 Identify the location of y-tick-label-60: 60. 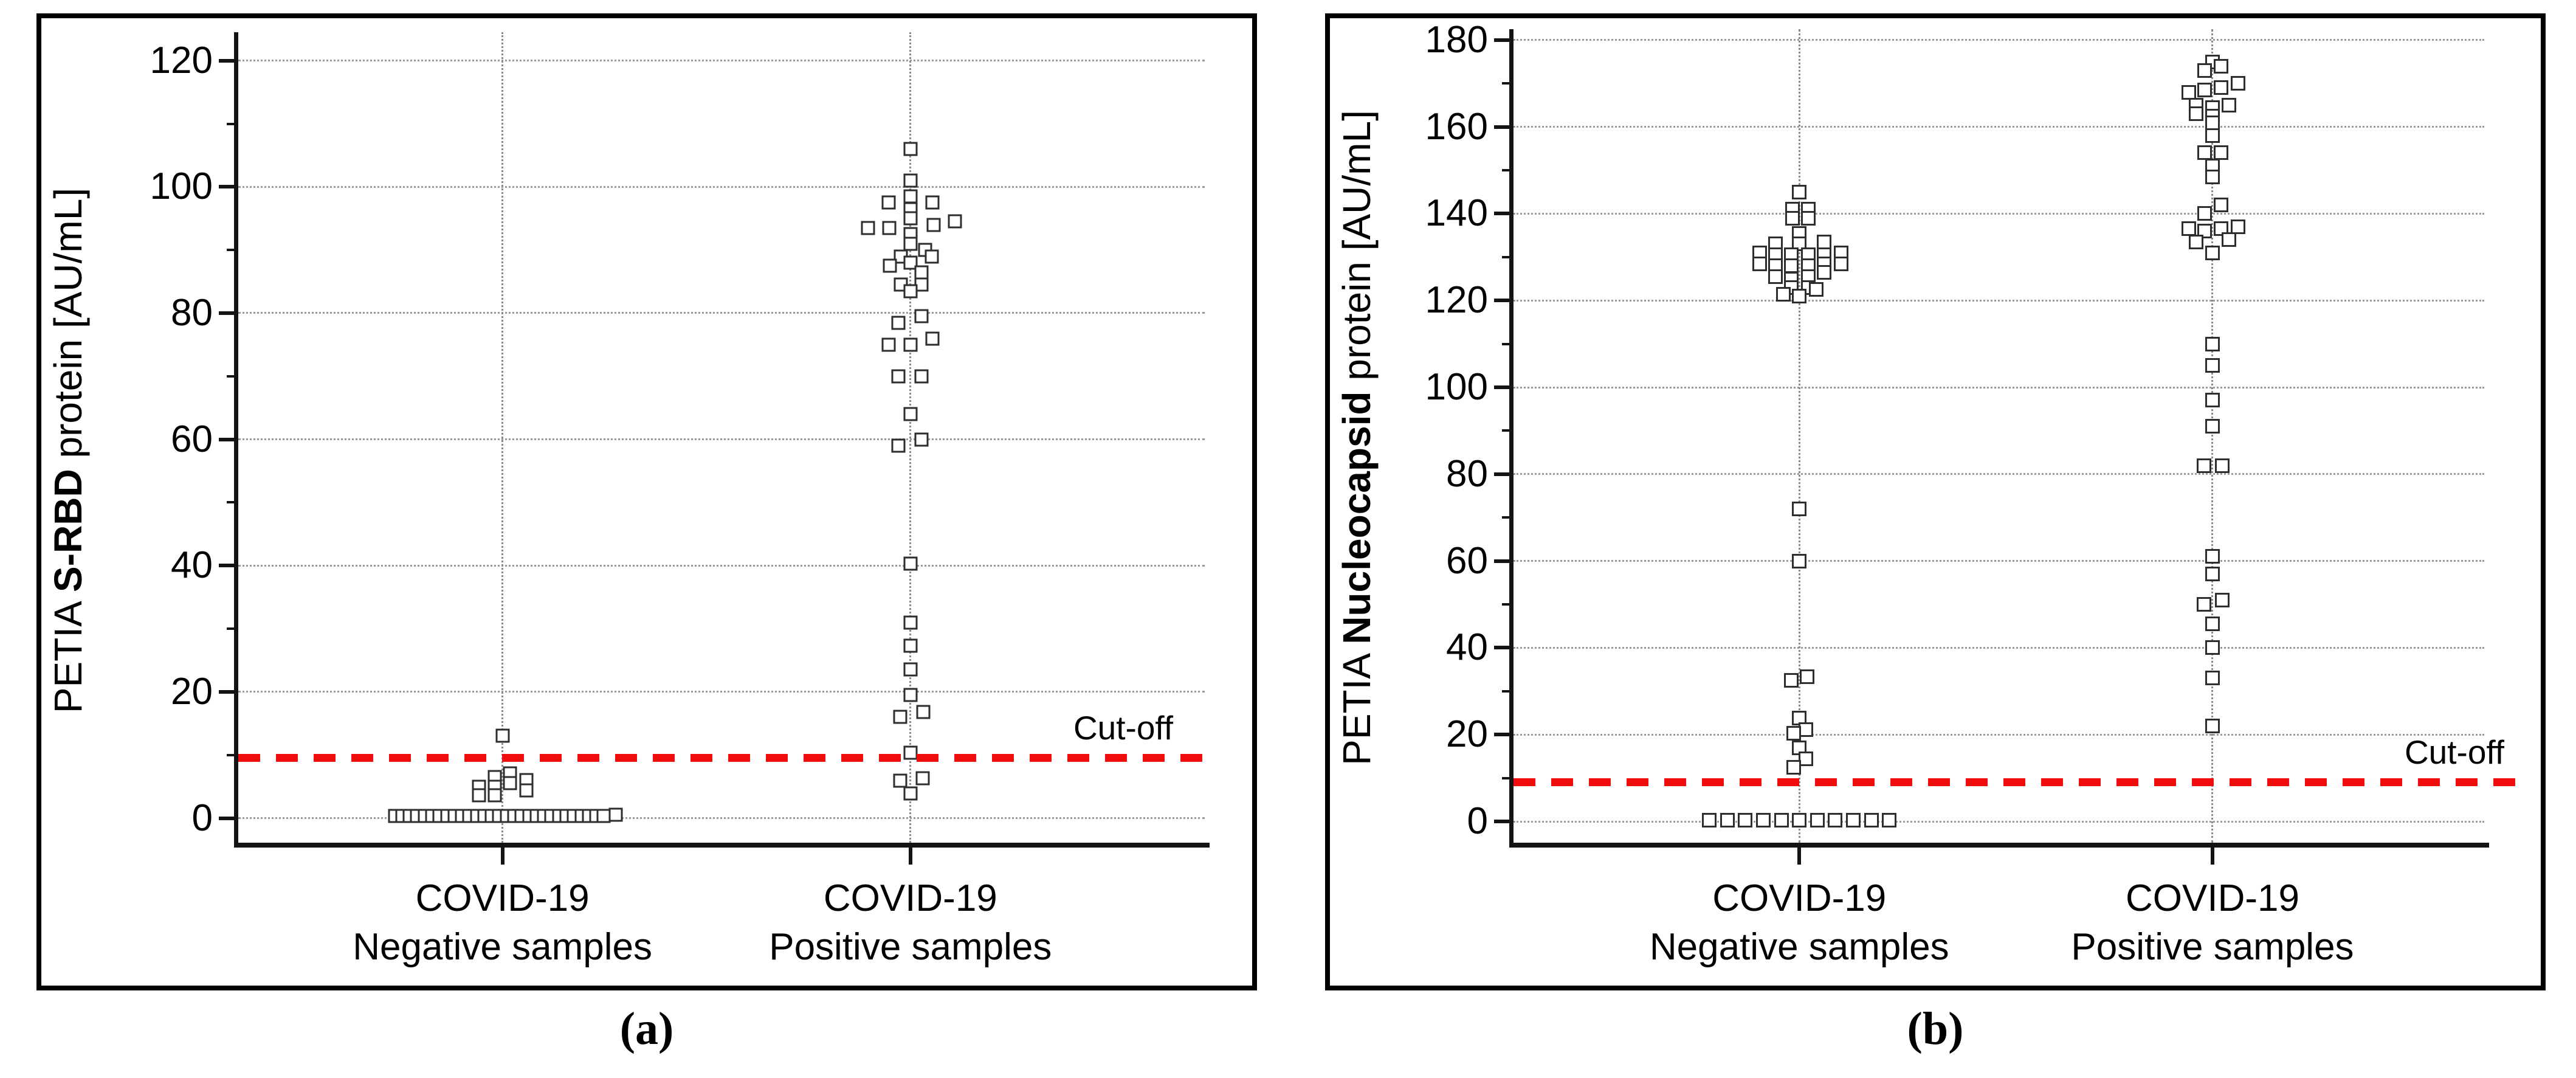
(1467, 560).